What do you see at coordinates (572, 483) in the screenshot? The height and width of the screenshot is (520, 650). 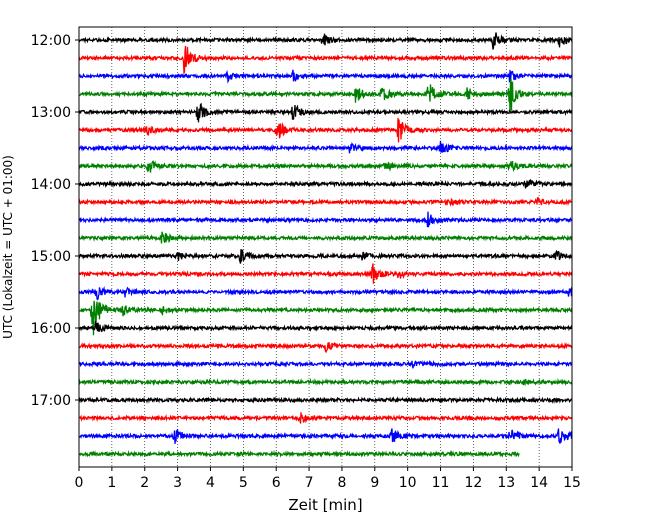 I see `x-tick-label: 15` at bounding box center [572, 483].